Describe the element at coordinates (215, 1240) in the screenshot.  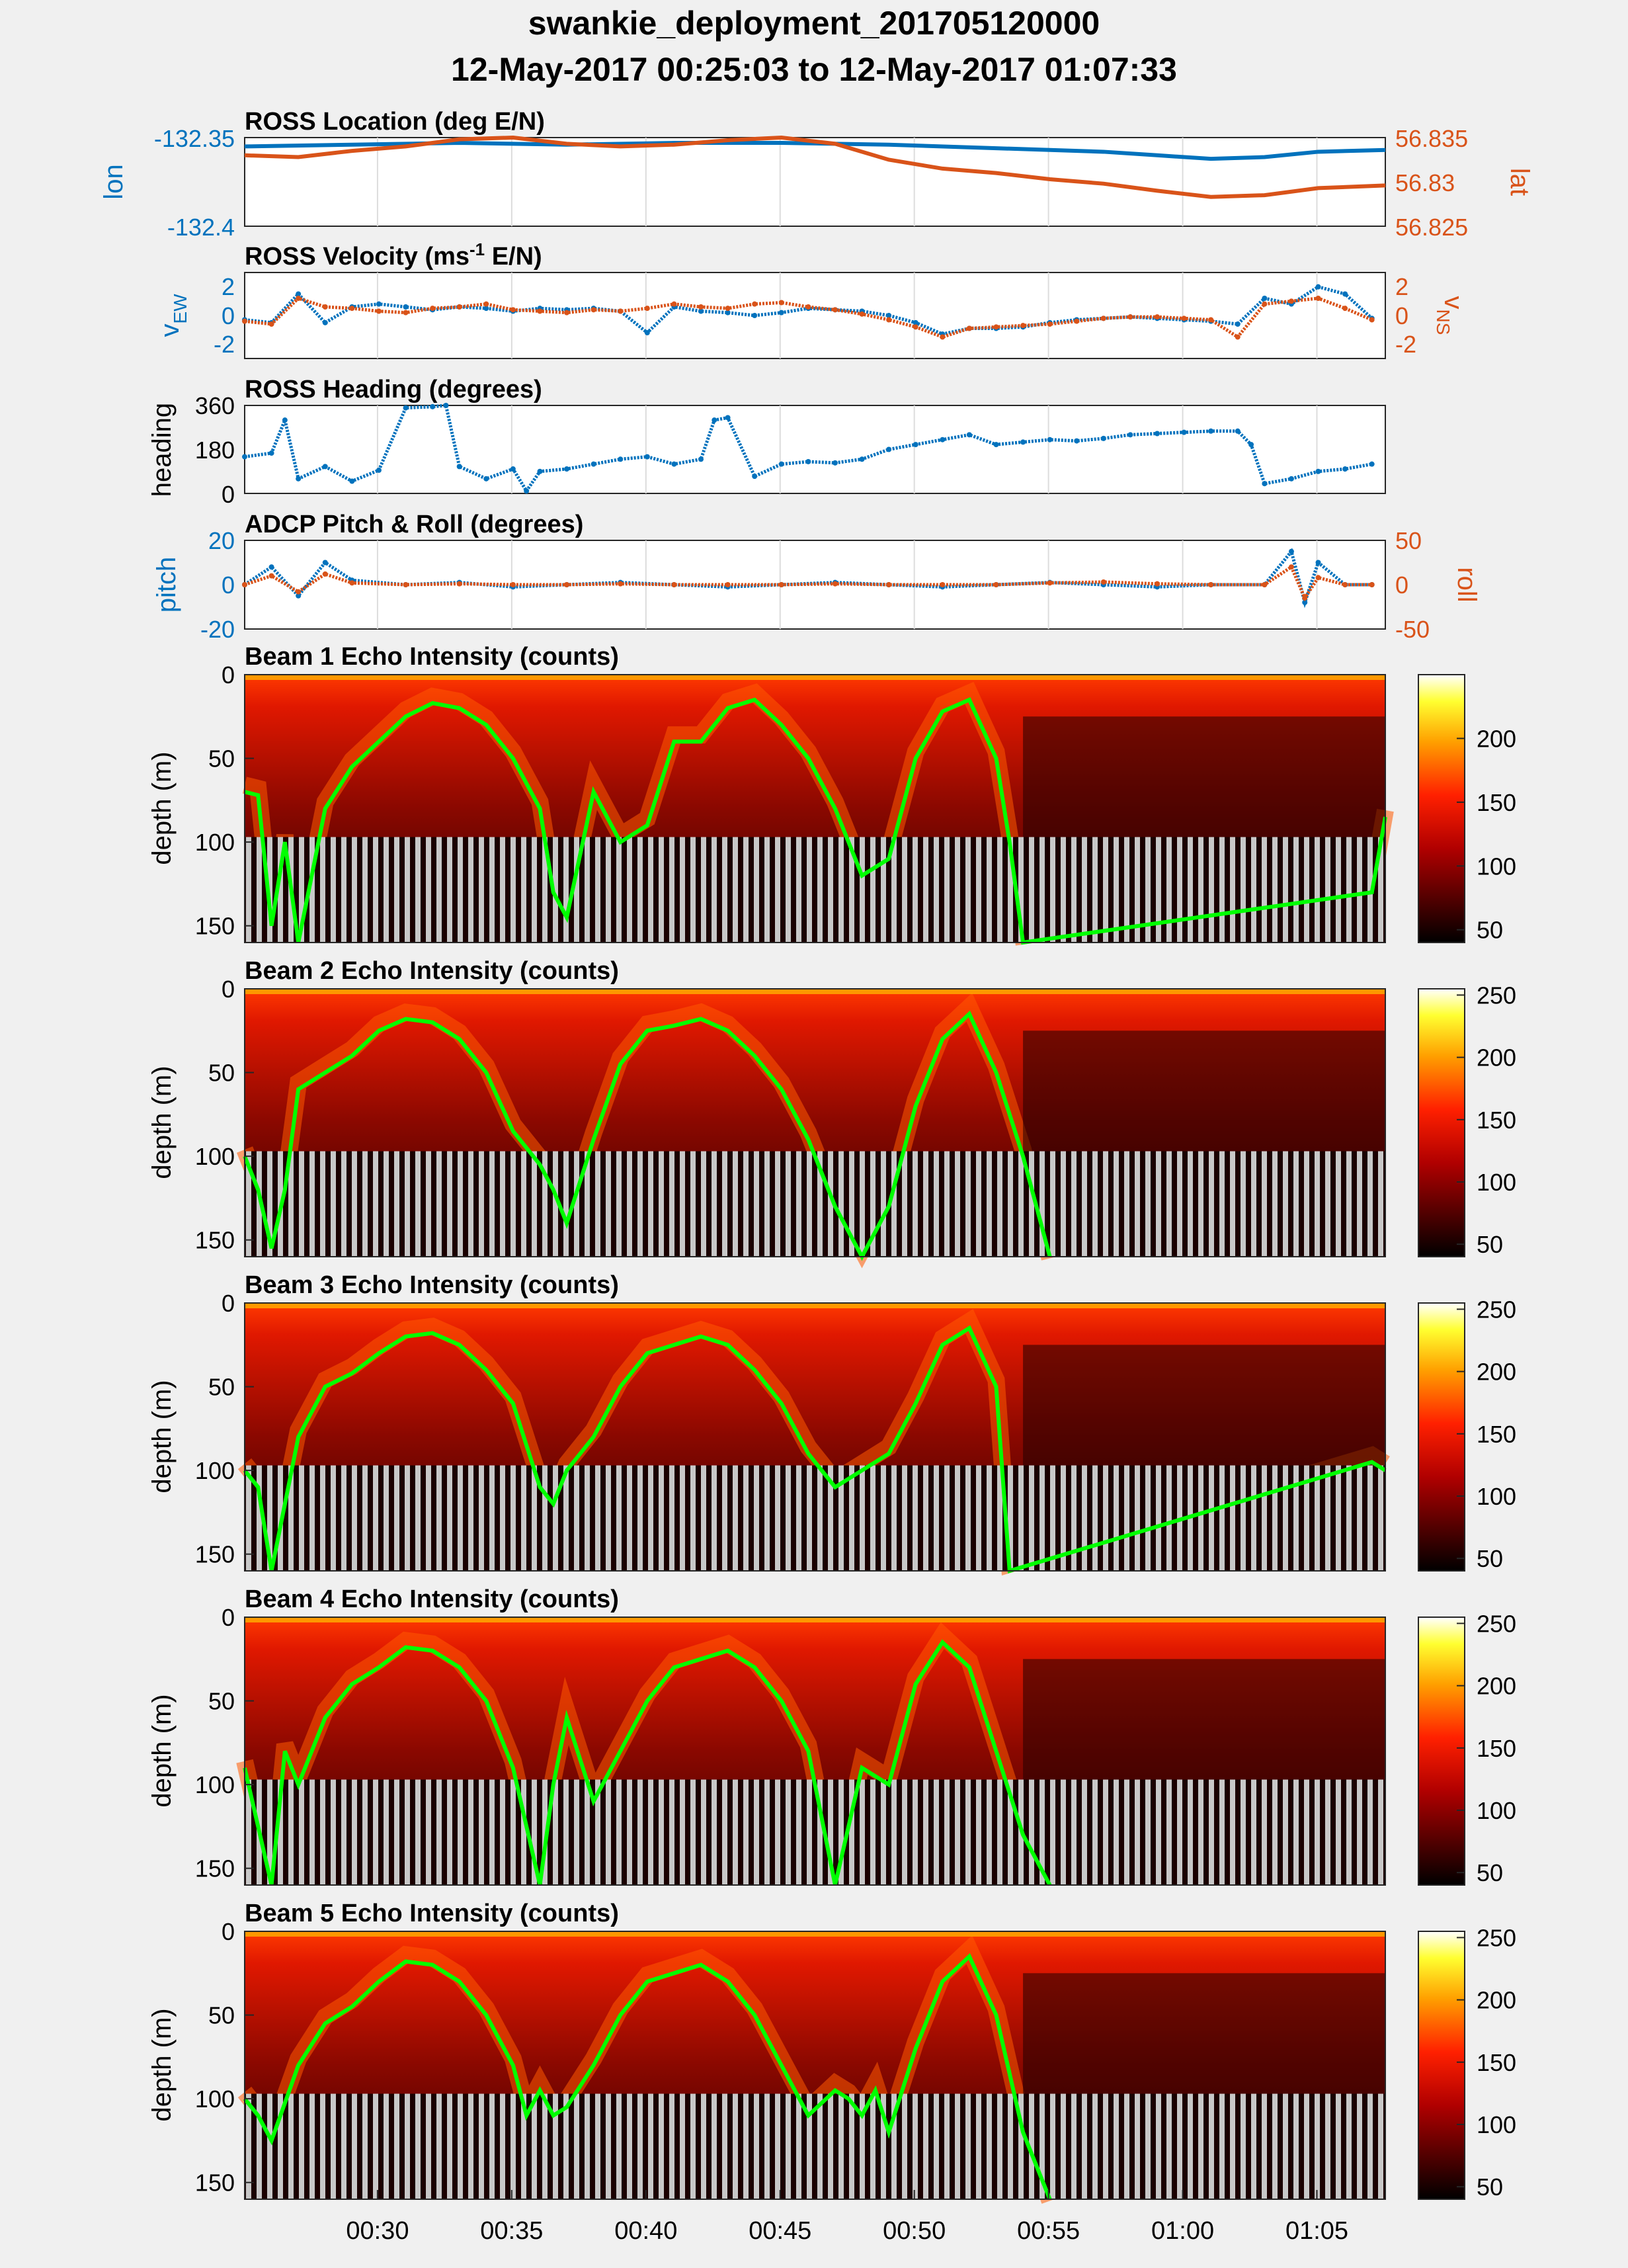
I see `beam-2-depth-tick-3: 150` at that location.